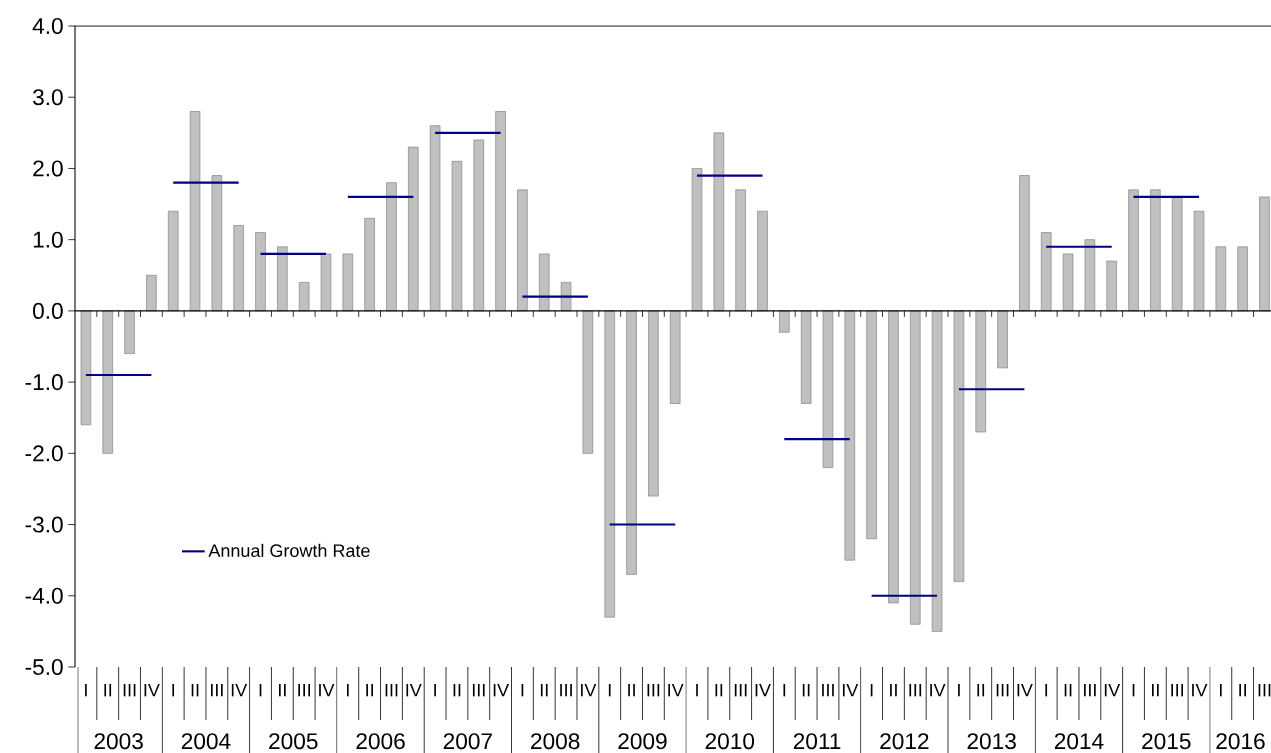  What do you see at coordinates (47, 97) in the screenshot?
I see `y-tick-label: 3.0` at bounding box center [47, 97].